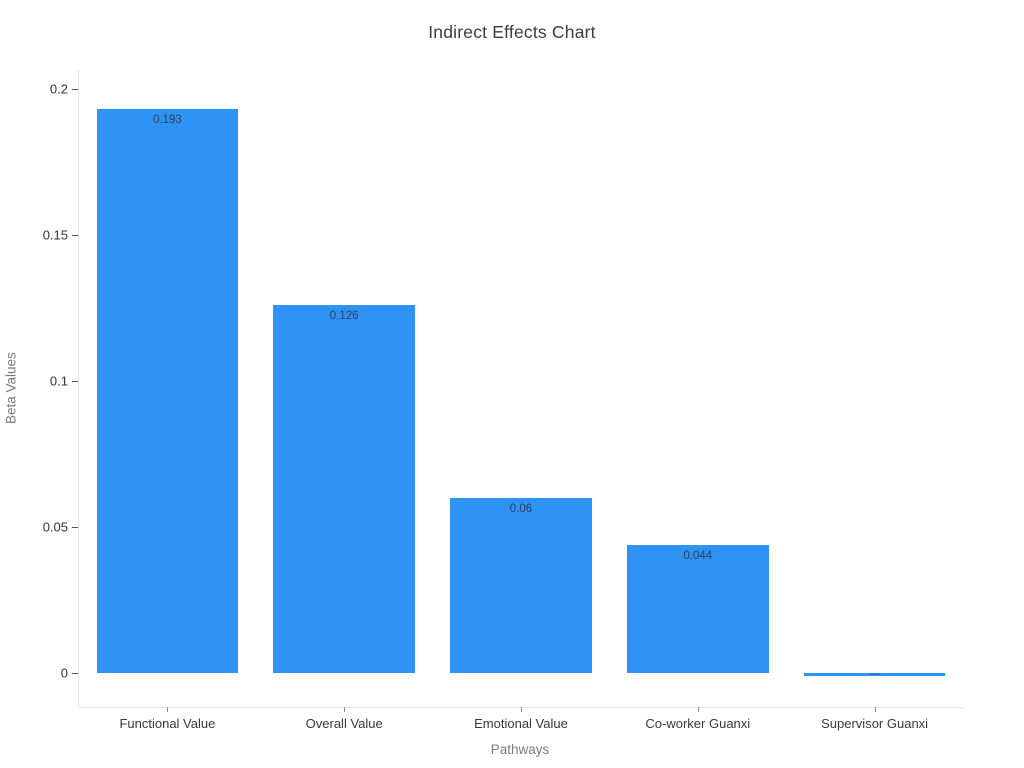 The height and width of the screenshot is (768, 1024). I want to click on y-axis-tick-label: 0.15, so click(55, 235).